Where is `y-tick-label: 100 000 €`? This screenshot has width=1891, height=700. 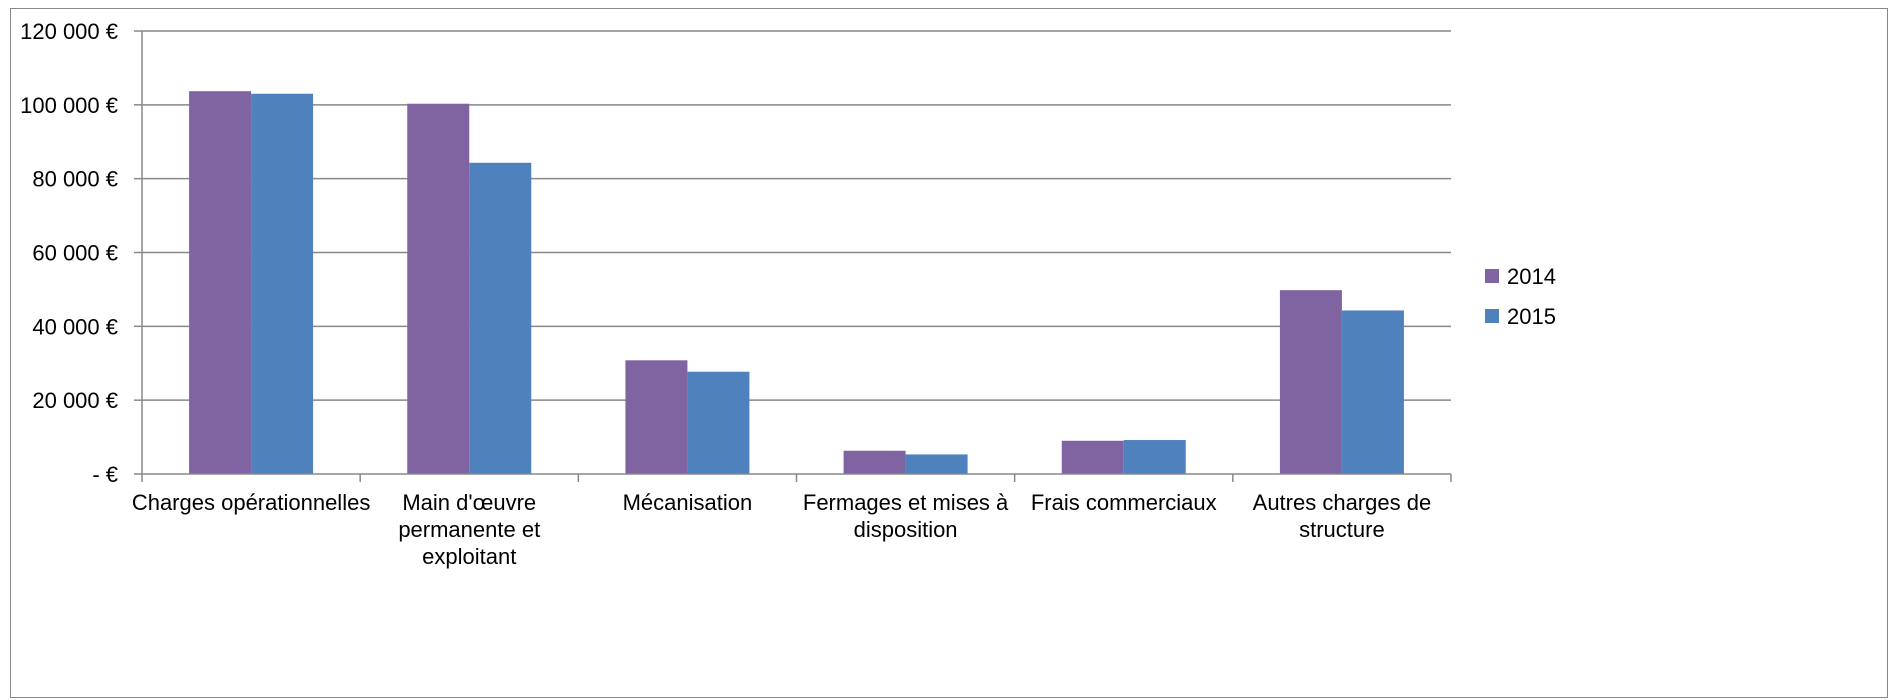
y-tick-label: 100 000 € is located at coordinates (69, 105).